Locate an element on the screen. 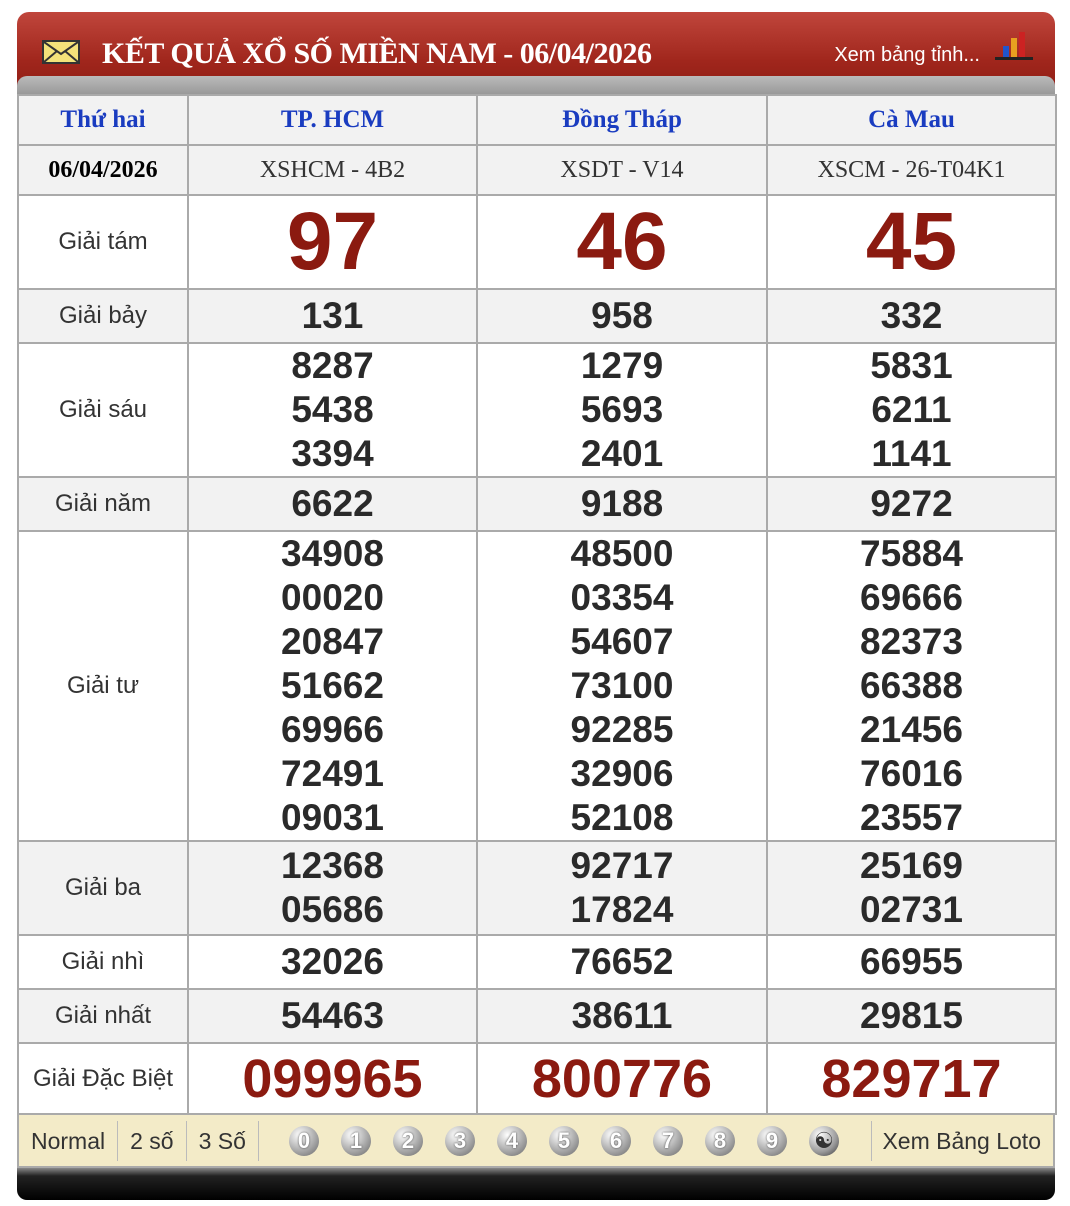 Image resolution: width=1070 pixels, height=1206 pixels. draw-code: XSCM - 26-T04K1 is located at coordinates (911, 170).